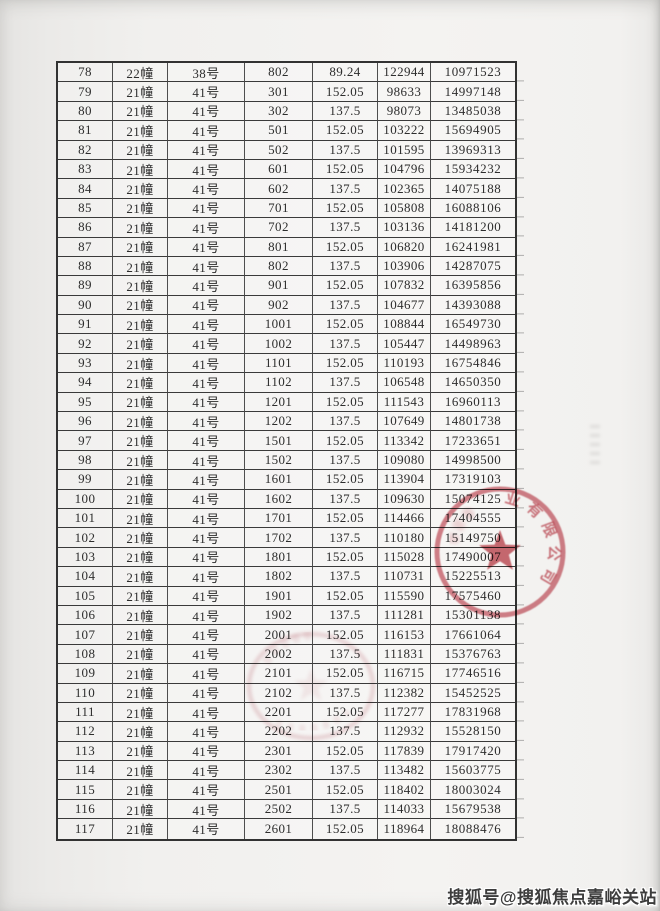  What do you see at coordinates (279, 829) in the screenshot?
I see `table-cell-r117-c3: 2601` at bounding box center [279, 829].